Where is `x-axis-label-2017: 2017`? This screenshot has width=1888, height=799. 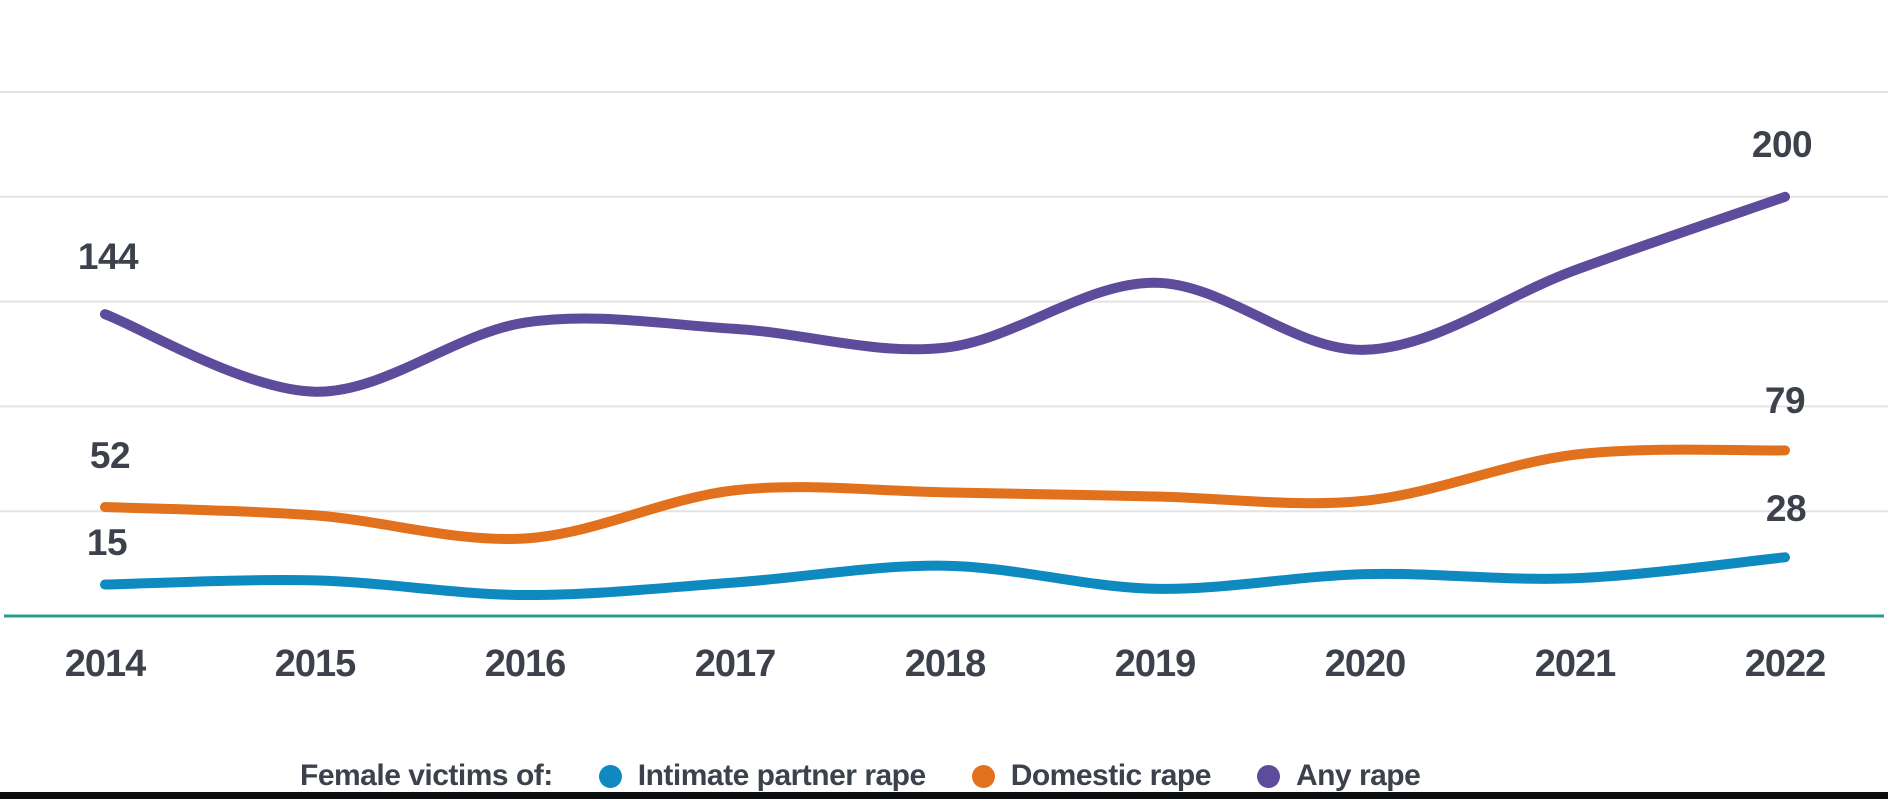 x-axis-label-2017: 2017 is located at coordinates (735, 664).